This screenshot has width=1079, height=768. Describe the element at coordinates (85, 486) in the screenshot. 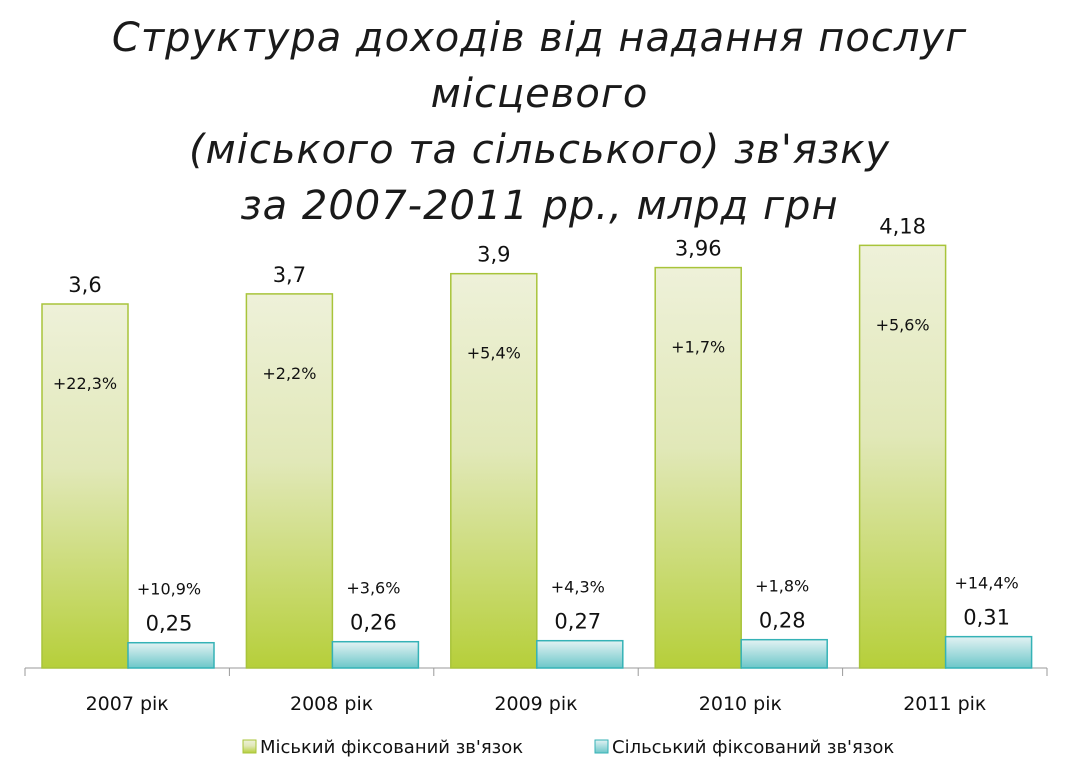

I see `bar-city-2007` at that location.